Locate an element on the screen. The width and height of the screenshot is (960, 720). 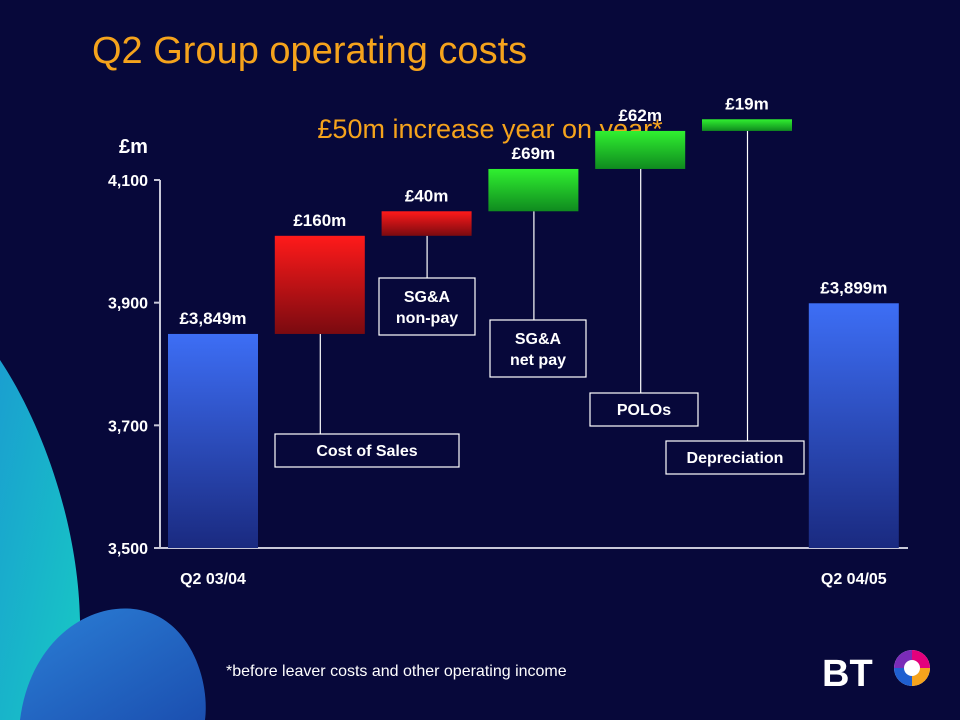
x-category-label: Cost of Sales is located at coordinates (366, 451).